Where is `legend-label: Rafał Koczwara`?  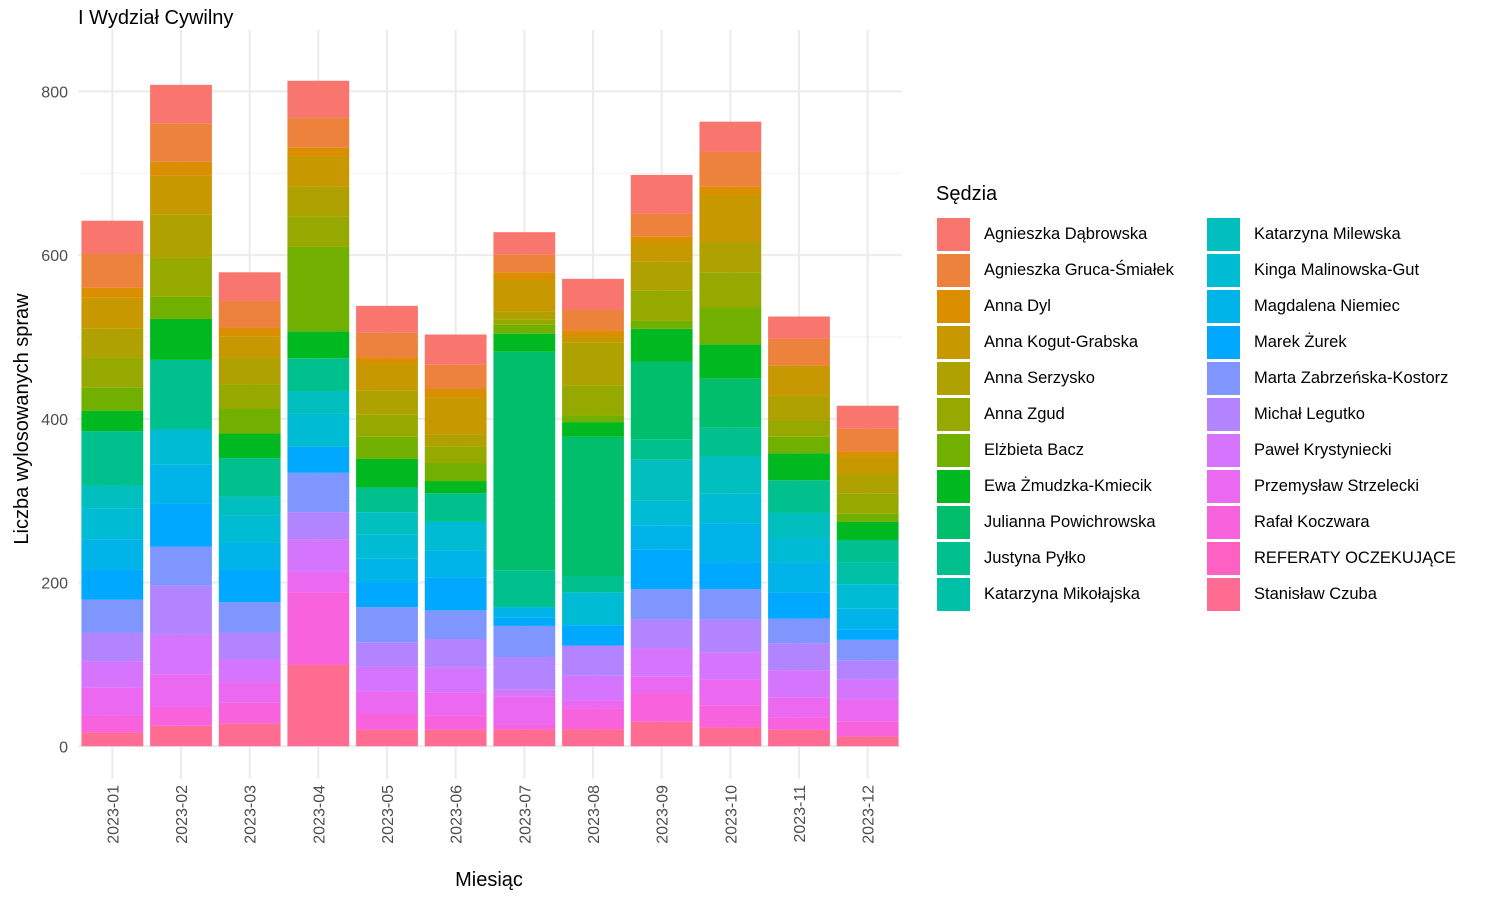
legend-label: Rafał Koczwara is located at coordinates (1312, 521).